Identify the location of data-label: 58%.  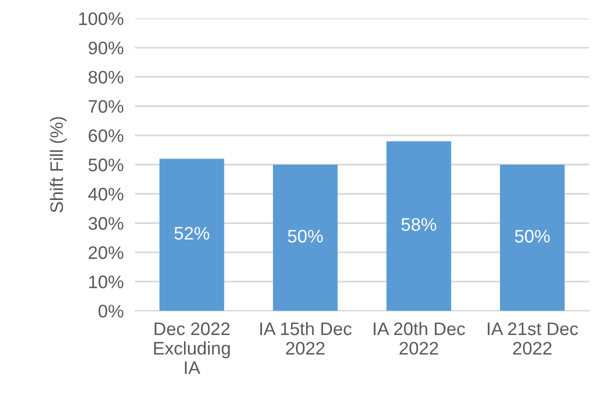
(418, 224).